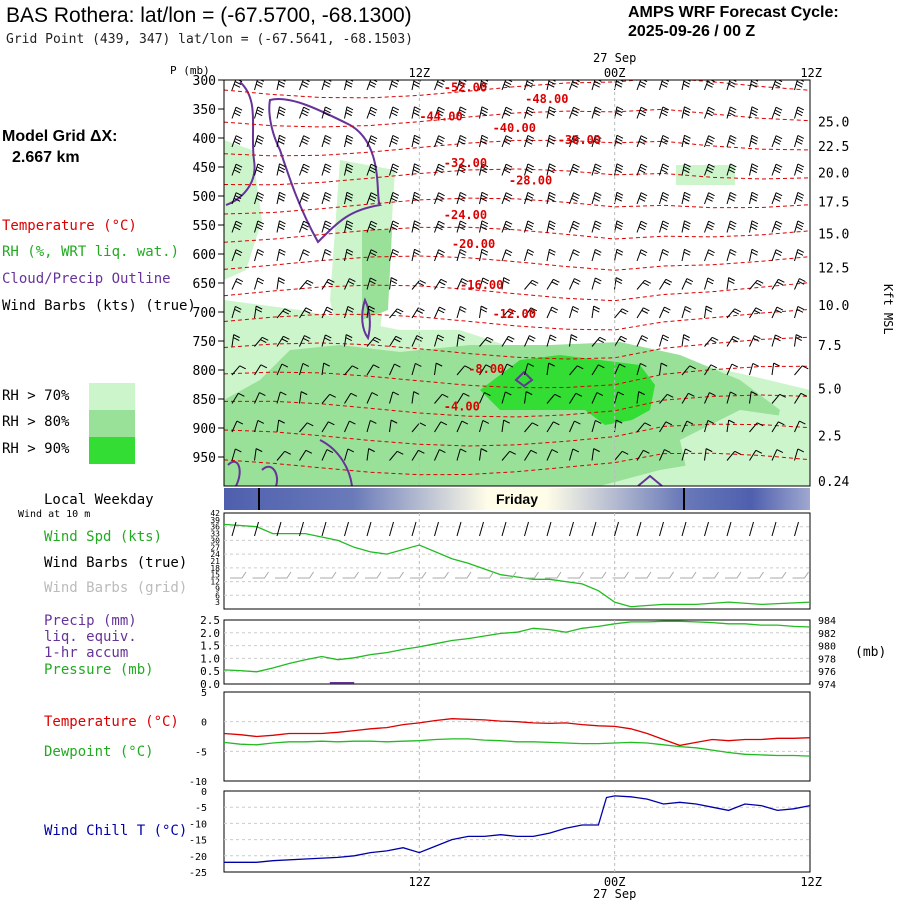 This screenshot has height=900, width=900. I want to click on bottom-date-label: 27 Sep, so click(614, 893).